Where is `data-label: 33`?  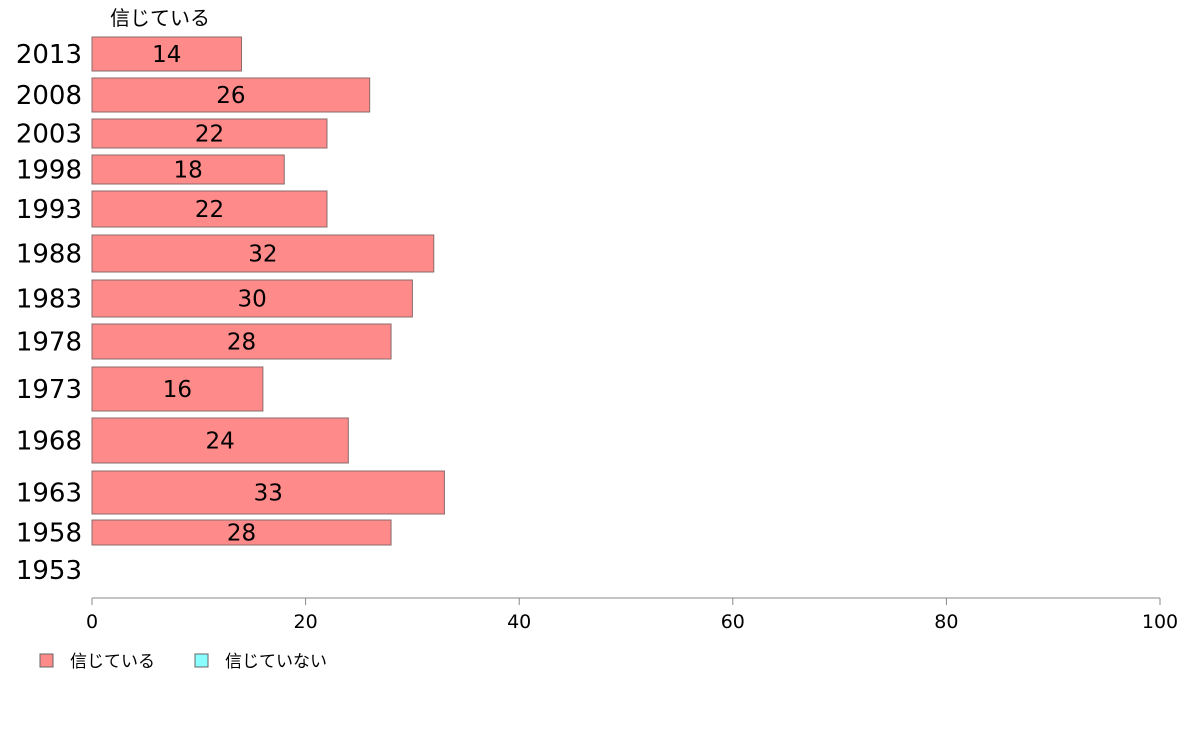
data-label: 33 is located at coordinates (268, 494).